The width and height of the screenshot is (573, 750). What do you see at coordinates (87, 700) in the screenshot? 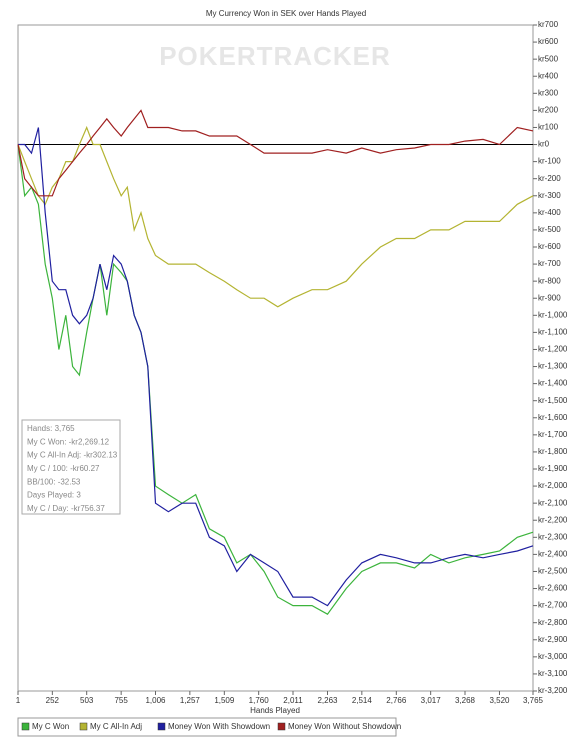
I see `x-tick-label: 503` at bounding box center [87, 700].